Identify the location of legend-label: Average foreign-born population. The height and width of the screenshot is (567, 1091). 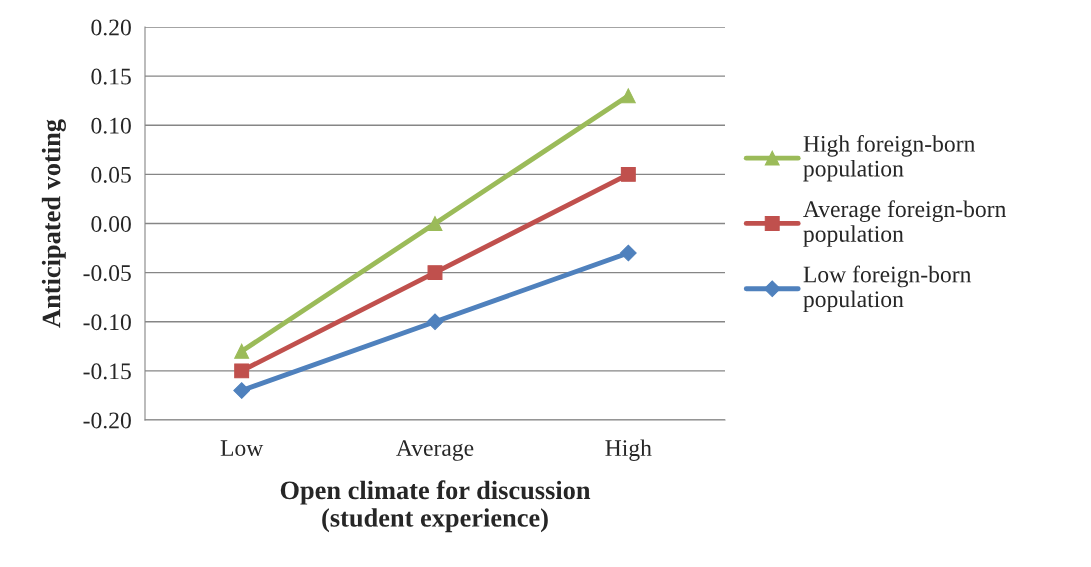
(905, 223).